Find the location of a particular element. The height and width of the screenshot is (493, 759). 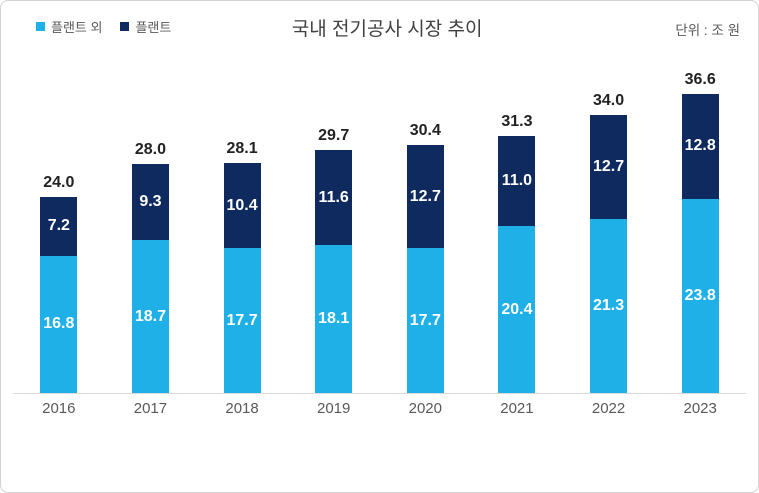

bar-segment-plant-other: 21.3 is located at coordinates (609, 306).